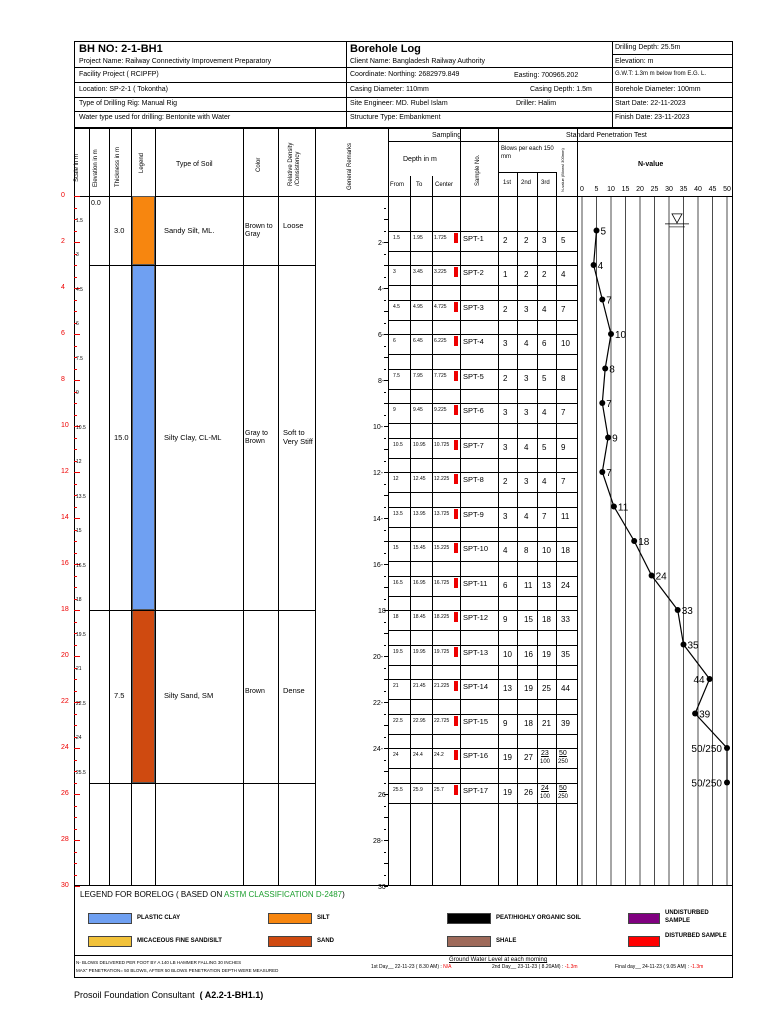 Image resolution: width=768 pixels, height=1024 pixels. Describe the element at coordinates (411, 967) in the screenshot. I see `gw-day1: 1st Day__ 22-11-23 ( 8.30 AM) : N/A` at that location.